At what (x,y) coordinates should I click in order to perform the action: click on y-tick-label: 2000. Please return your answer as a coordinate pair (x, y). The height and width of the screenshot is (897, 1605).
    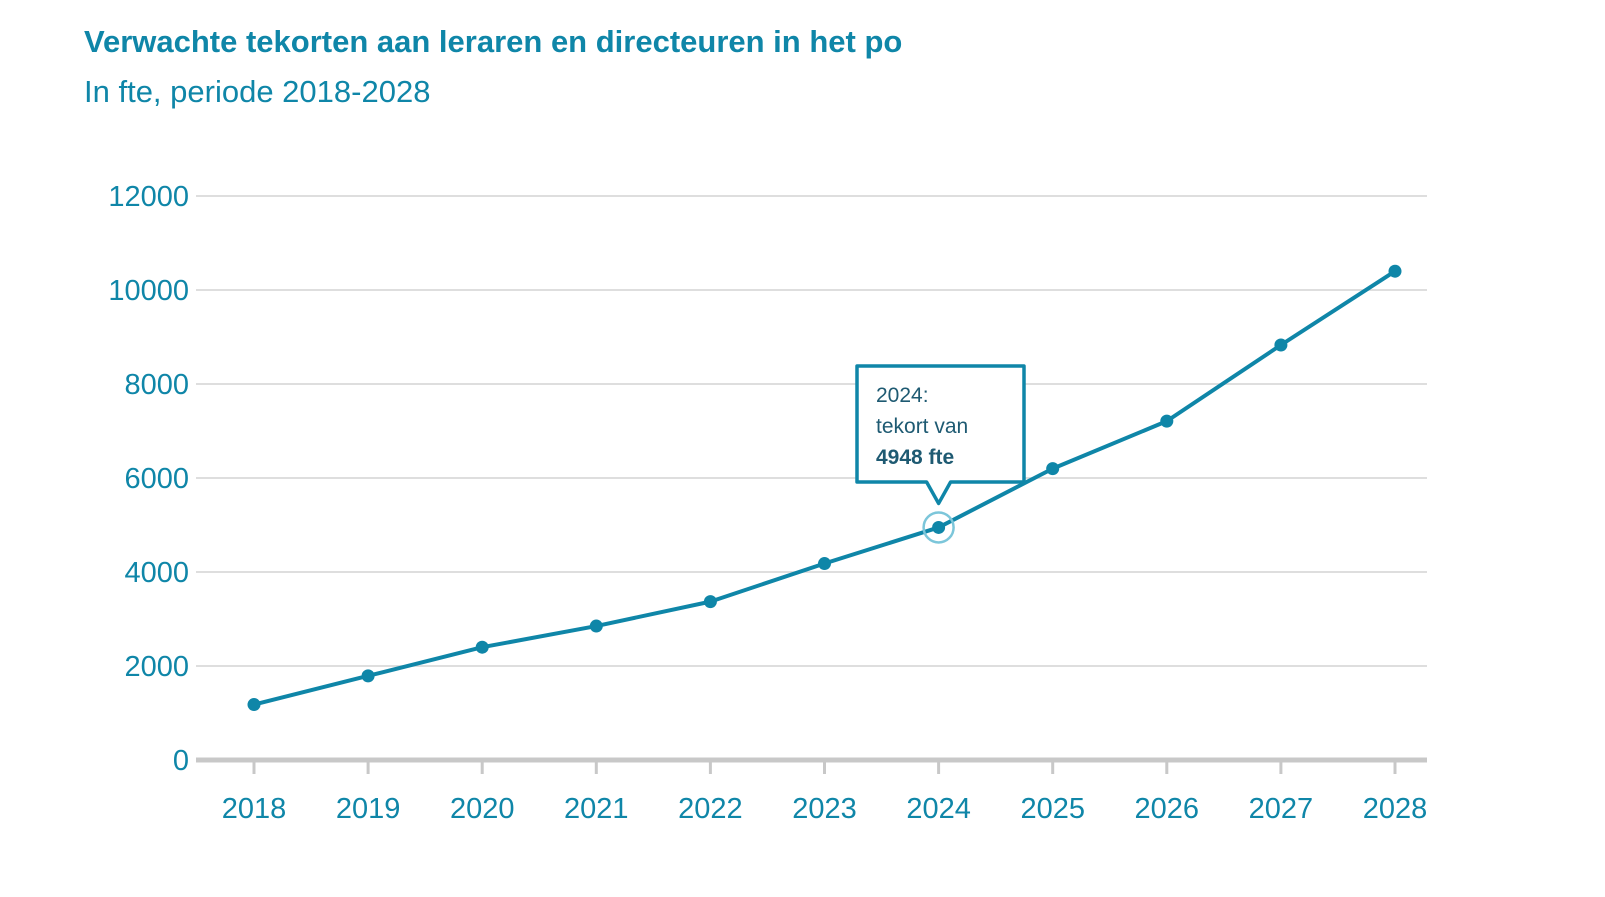
    Looking at the image, I should click on (156, 667).